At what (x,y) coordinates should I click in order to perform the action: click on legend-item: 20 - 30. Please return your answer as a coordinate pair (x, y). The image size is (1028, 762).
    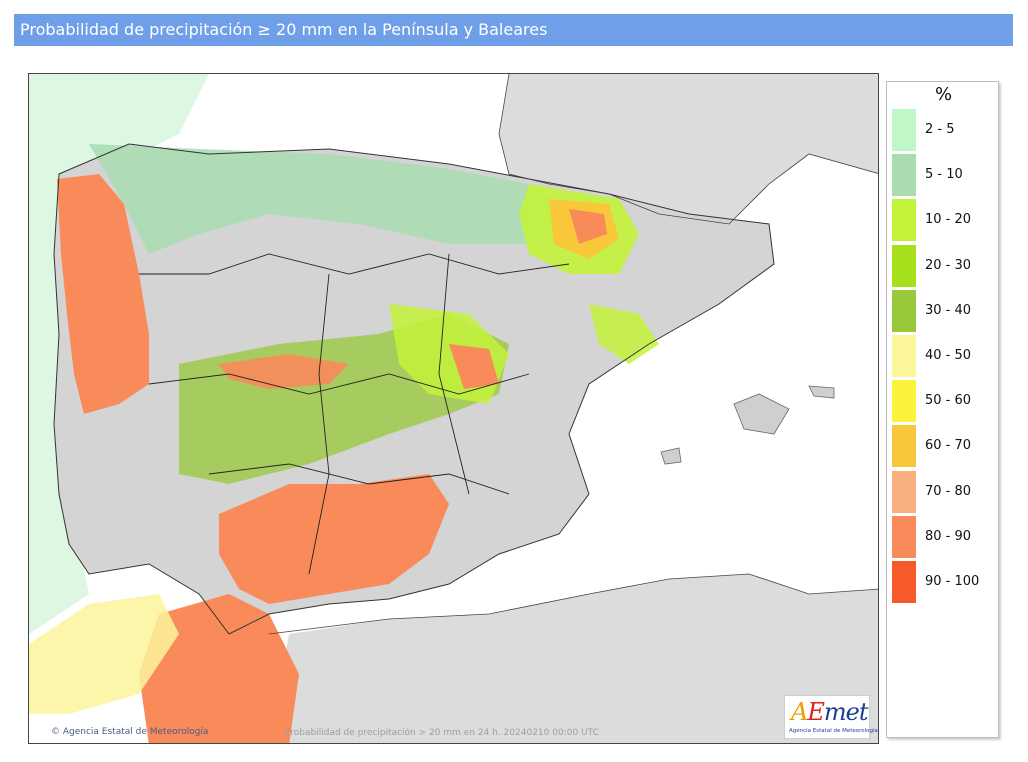
    Looking at the image, I should click on (944, 265).